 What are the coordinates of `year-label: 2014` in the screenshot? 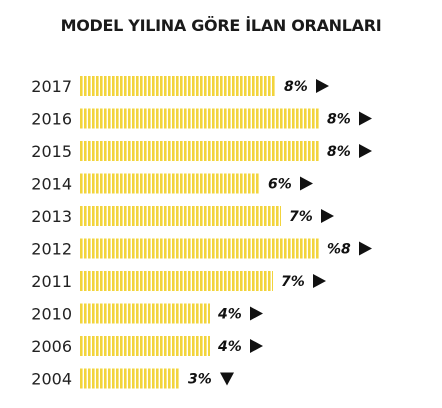 It's located at (51, 184).